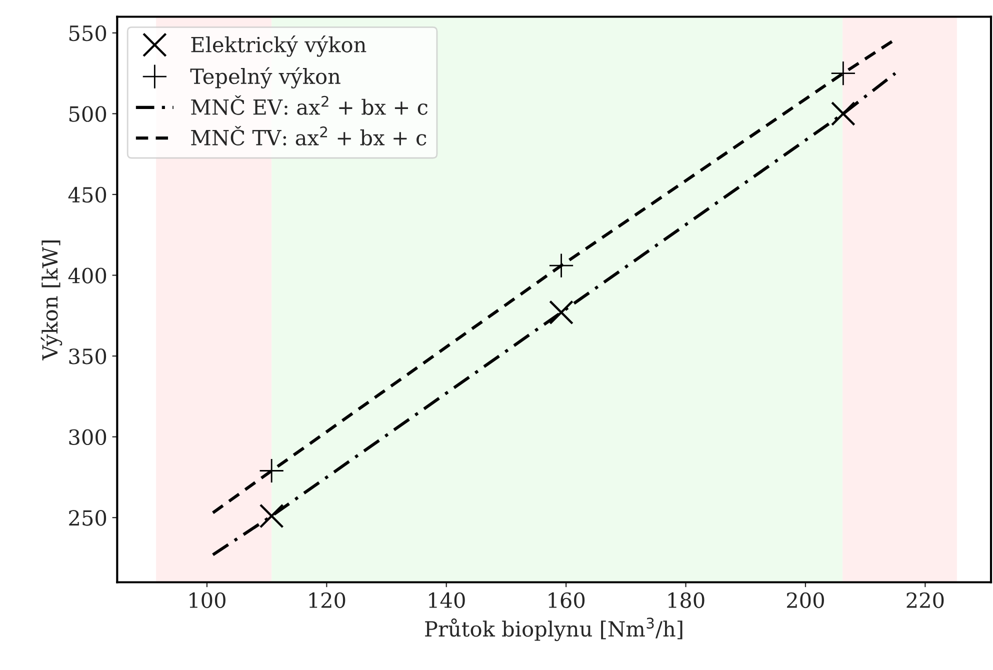 Image resolution: width=993 pixels, height=670 pixels. What do you see at coordinates (51, 300) in the screenshot?
I see `y-axis-title: Výkon [kW]` at bounding box center [51, 300].